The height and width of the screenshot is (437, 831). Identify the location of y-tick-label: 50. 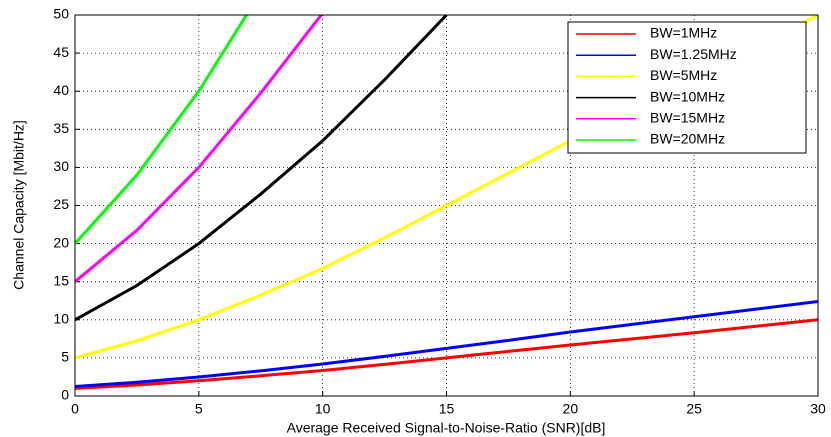
(61, 14).